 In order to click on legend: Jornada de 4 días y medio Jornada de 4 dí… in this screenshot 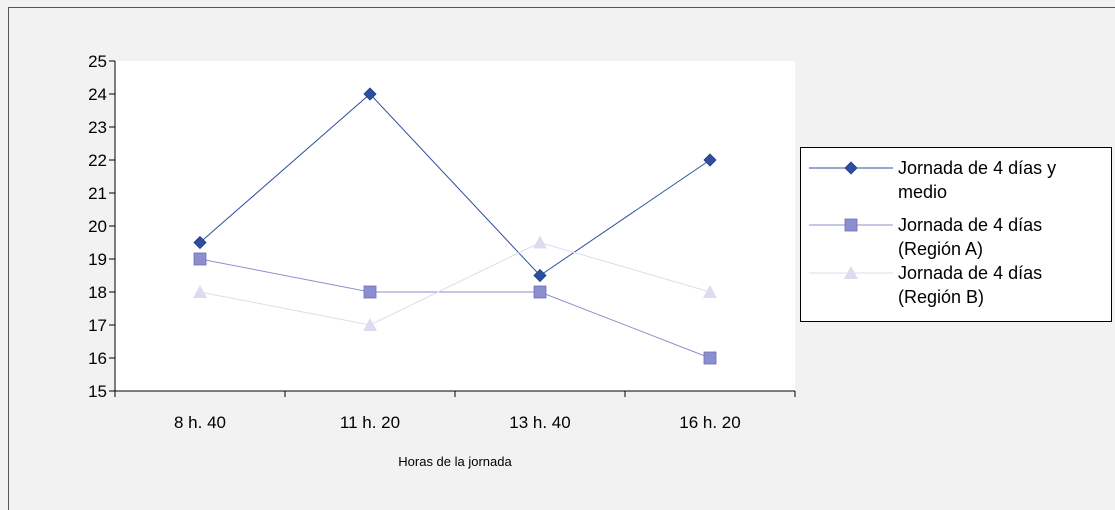, I will do `click(956, 234)`.